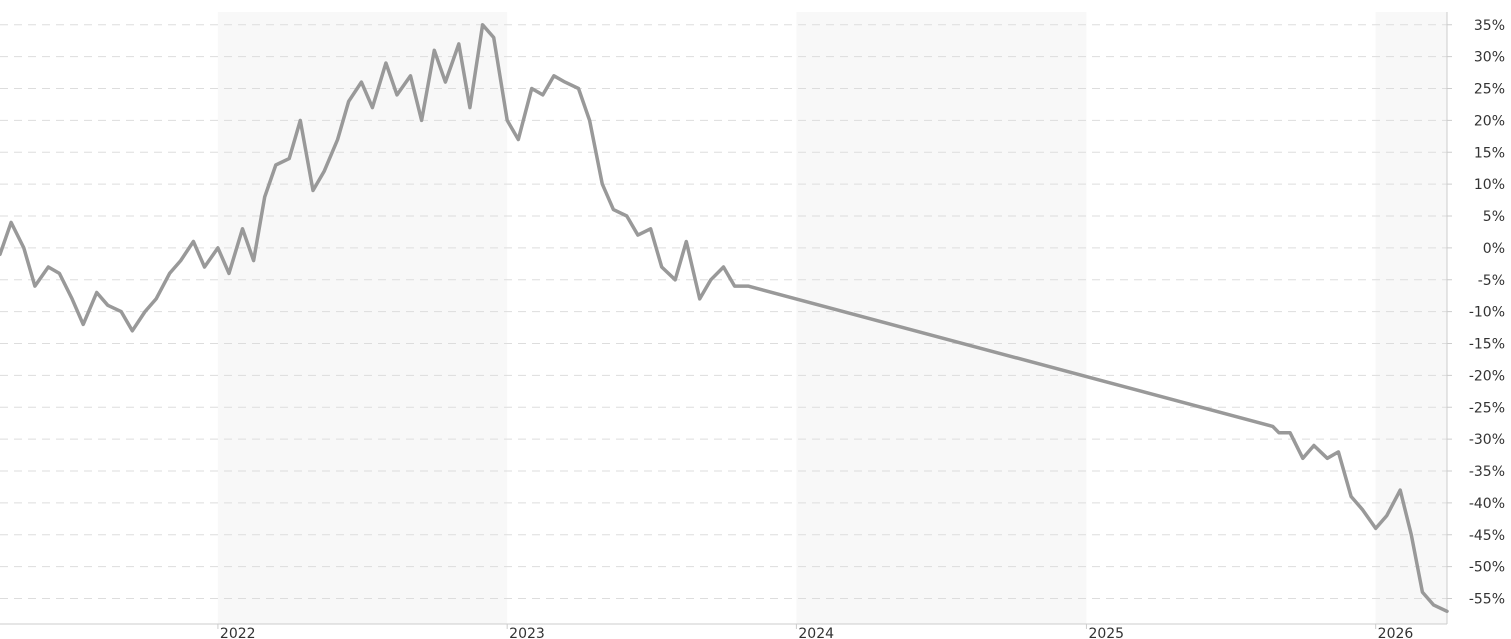  I want to click on y-tick-label: -25%, so click(1487, 408).